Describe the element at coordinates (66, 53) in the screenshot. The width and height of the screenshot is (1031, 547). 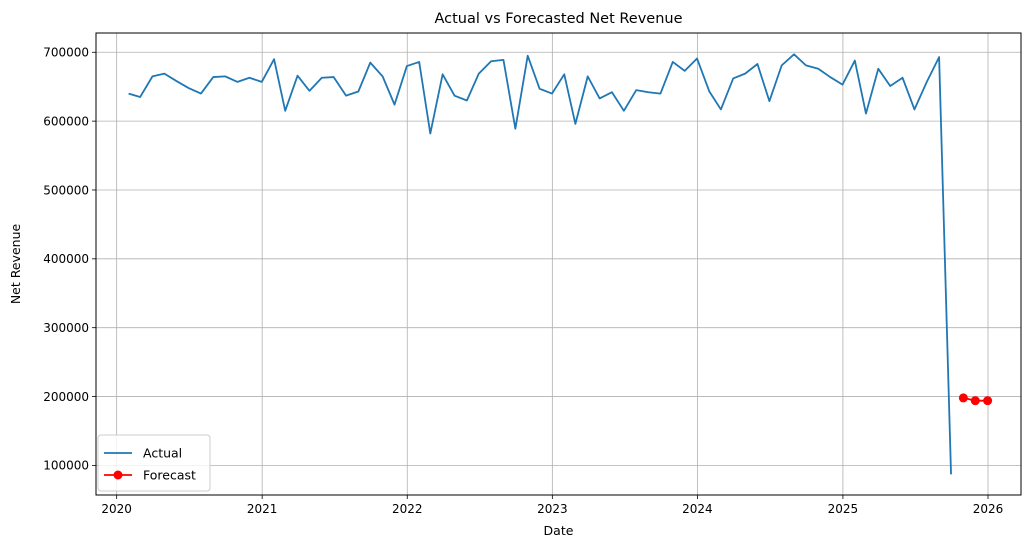
I see `y-tick-label: 700000` at that location.